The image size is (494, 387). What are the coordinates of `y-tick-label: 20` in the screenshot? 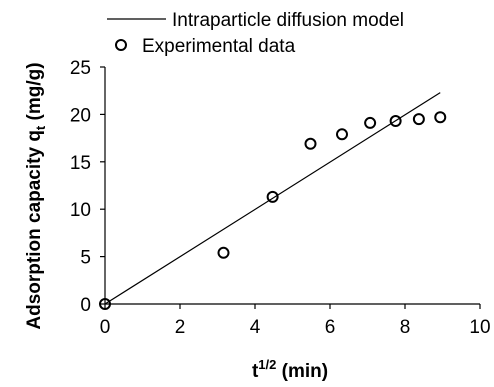 It's located at (80, 115).